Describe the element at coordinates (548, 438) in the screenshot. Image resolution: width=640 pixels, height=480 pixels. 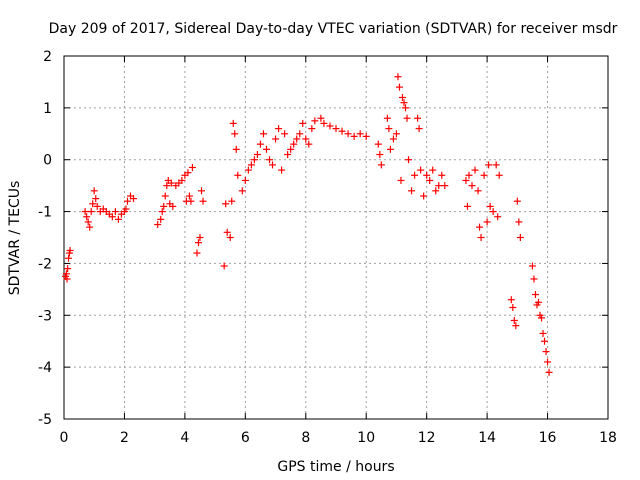
I see `x-tick-label: 16` at that location.